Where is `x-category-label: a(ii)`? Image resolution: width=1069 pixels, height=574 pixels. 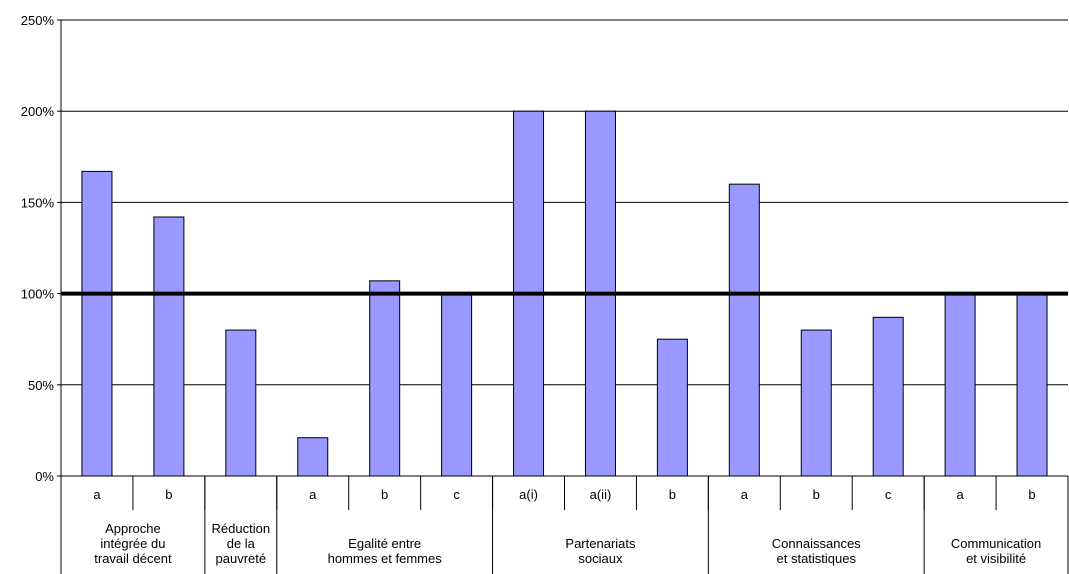
x-category-label: a(ii) is located at coordinates (601, 494).